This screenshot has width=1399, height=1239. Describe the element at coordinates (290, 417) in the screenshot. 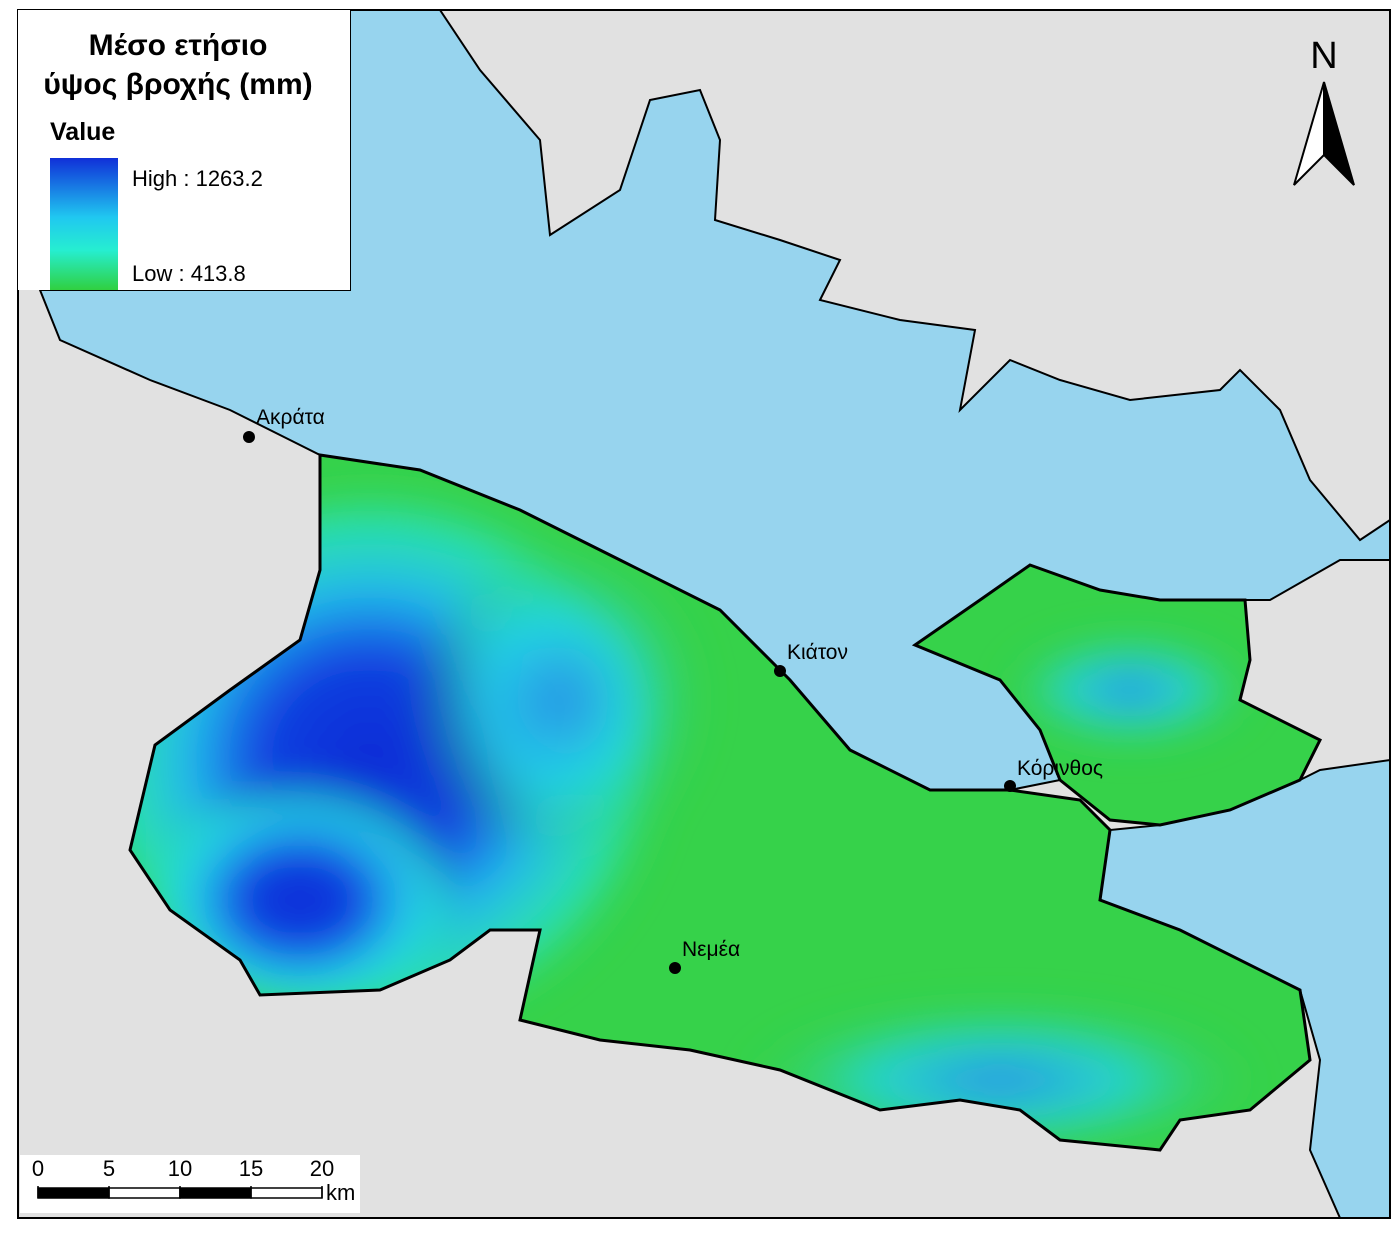

I see `place-label: Ακράτα` at that location.